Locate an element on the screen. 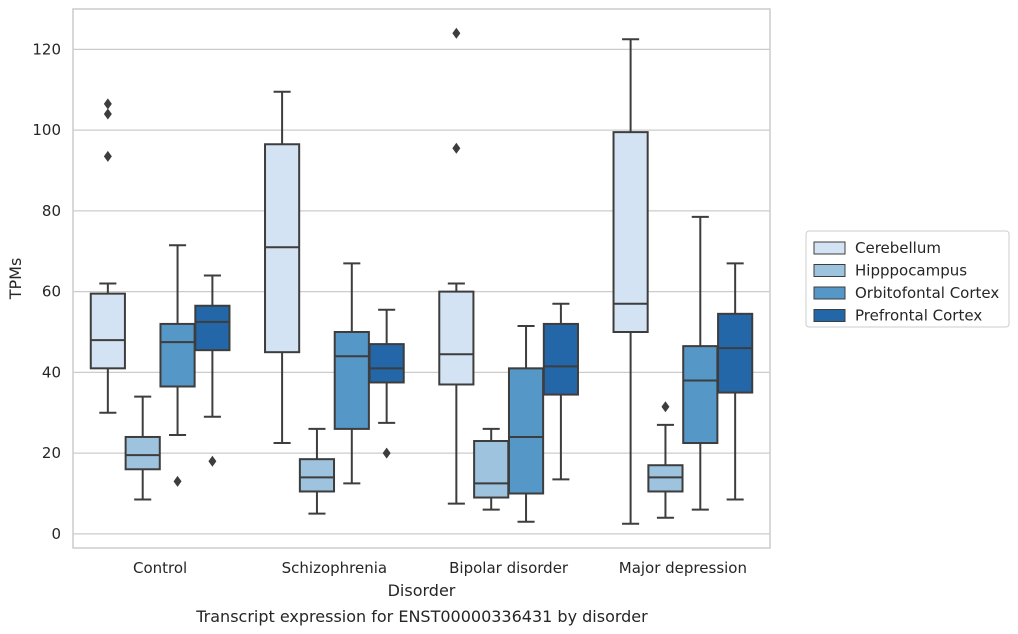 The width and height of the screenshot is (1018, 634). x-tick-label: Control is located at coordinates (160, 568).